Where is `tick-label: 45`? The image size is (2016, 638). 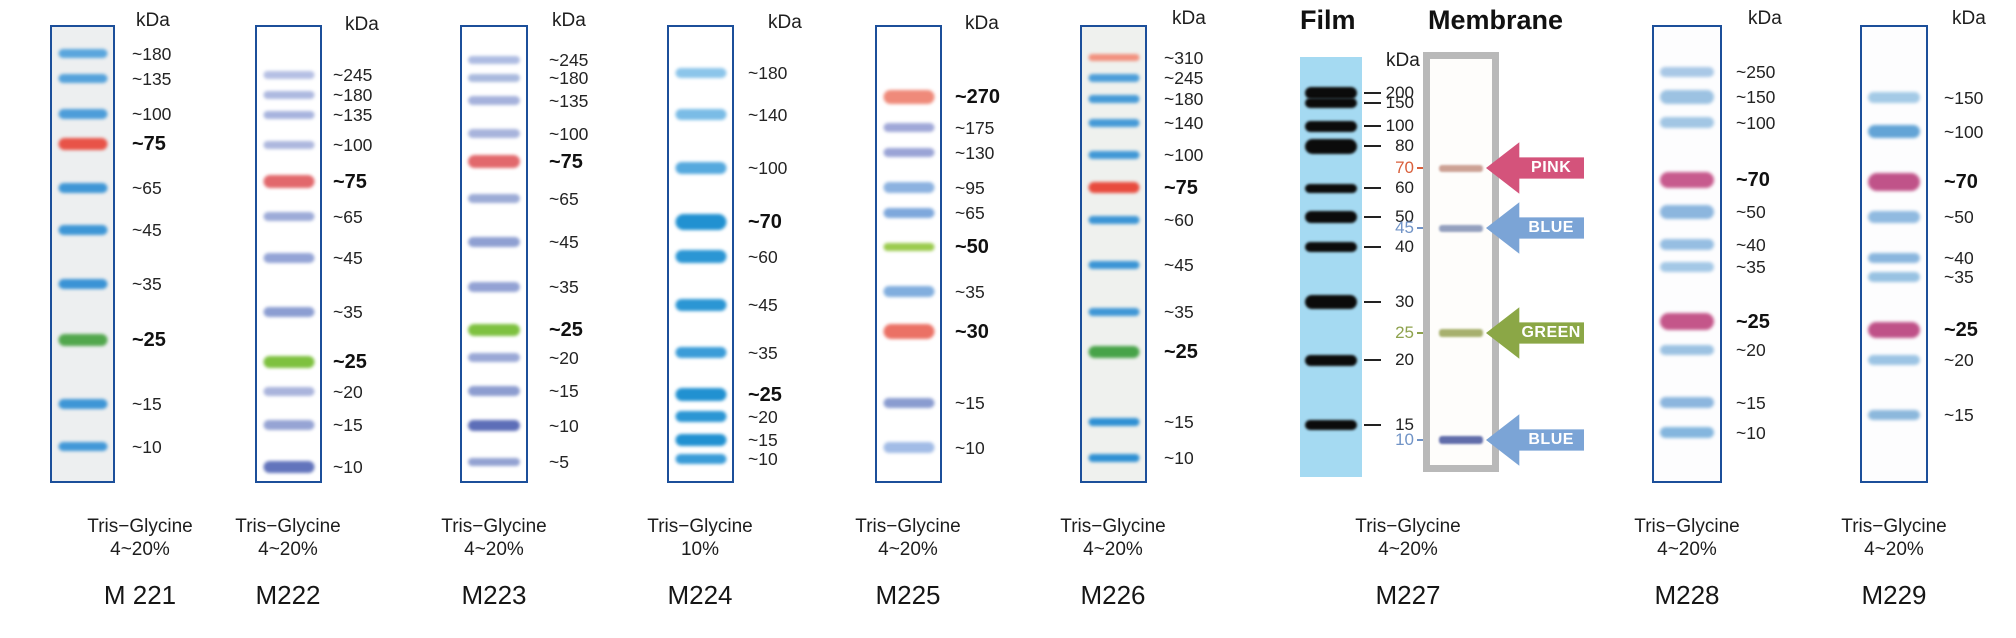
tick-label: 45 is located at coordinates (1404, 227).